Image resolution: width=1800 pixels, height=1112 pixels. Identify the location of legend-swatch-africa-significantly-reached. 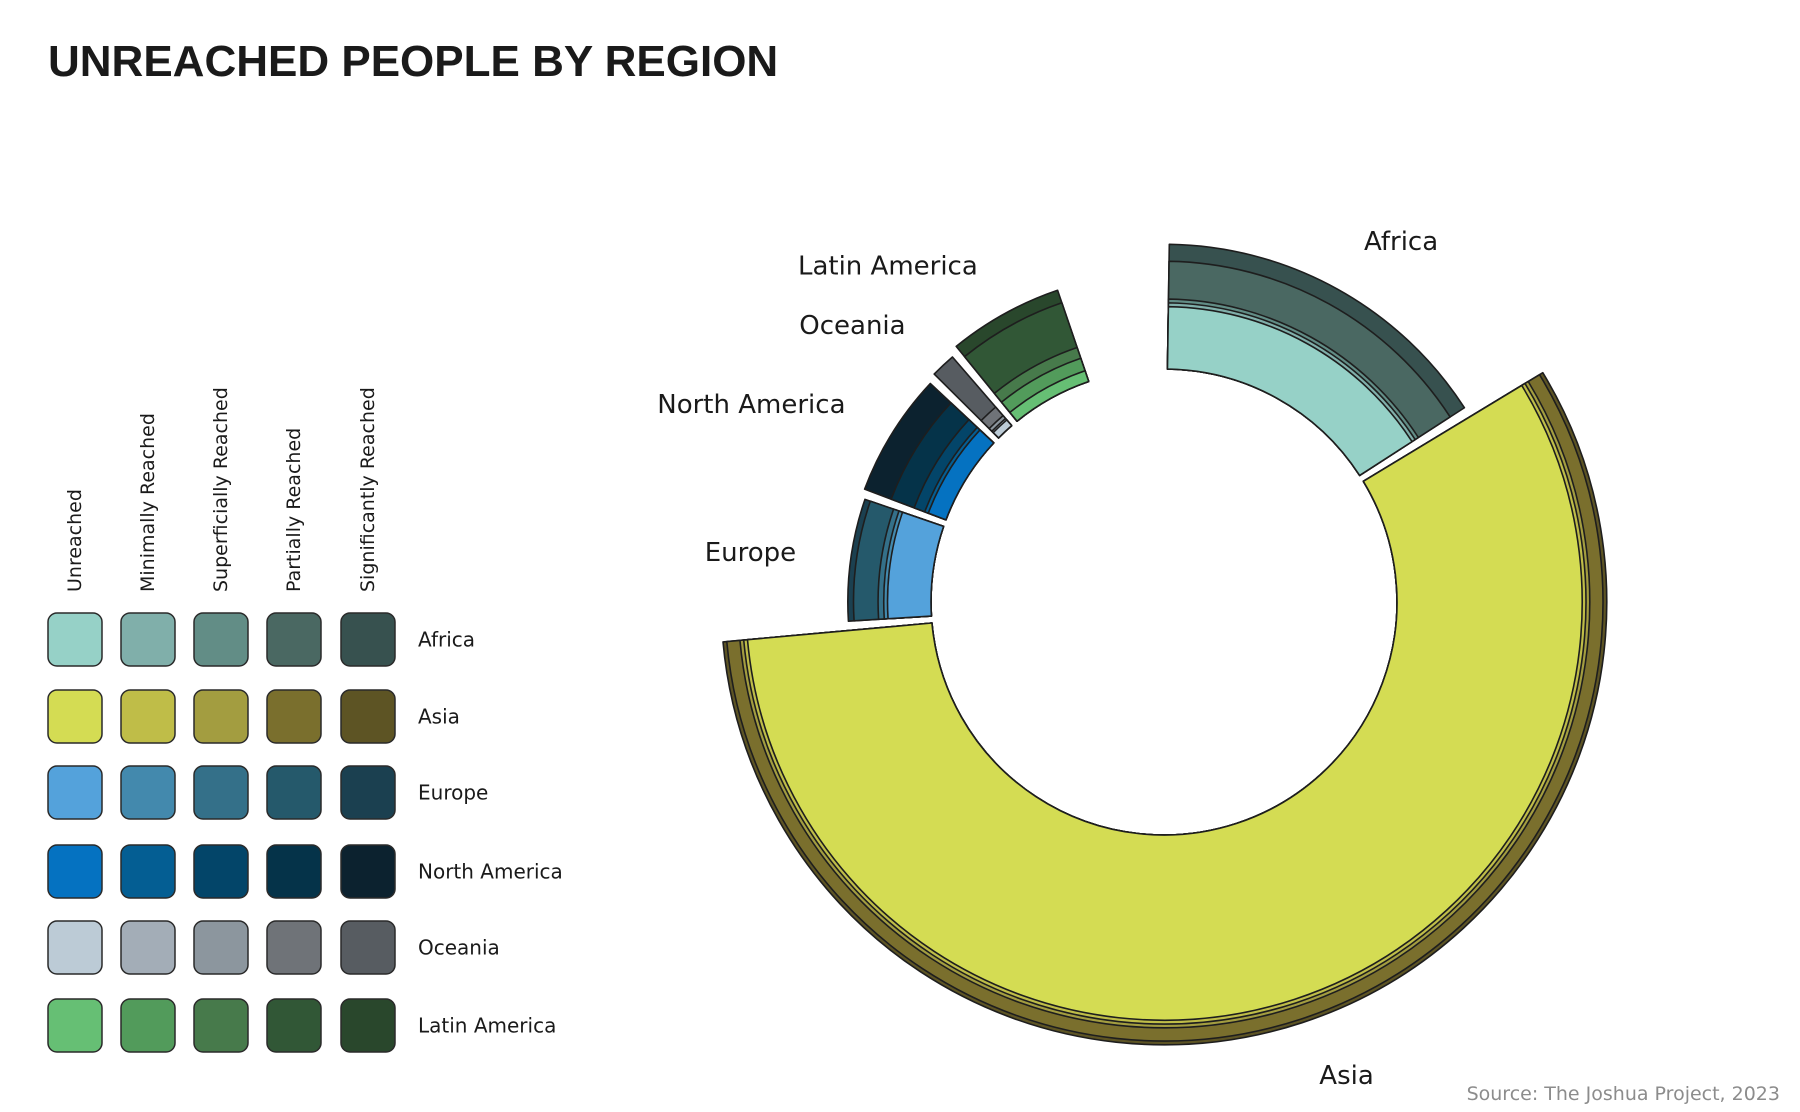
(368, 639).